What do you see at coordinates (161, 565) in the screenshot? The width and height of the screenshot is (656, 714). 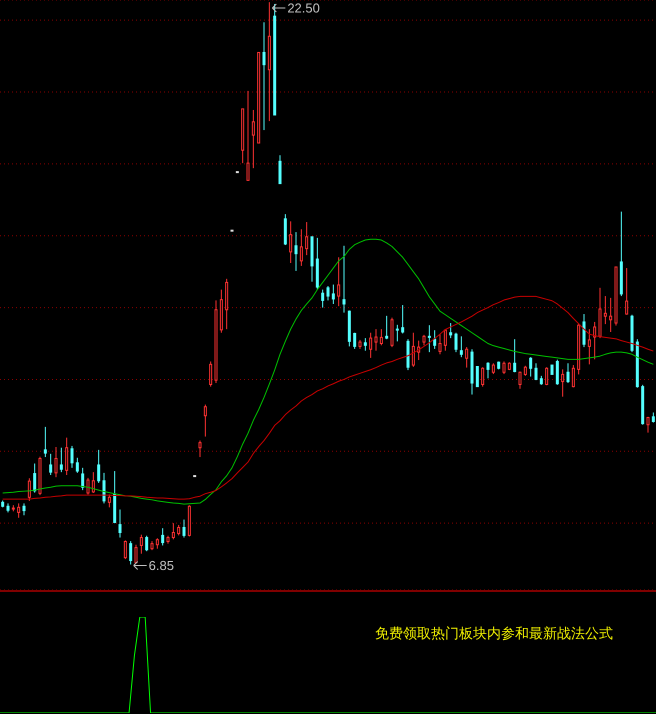 I see `annotation: 6.85` at bounding box center [161, 565].